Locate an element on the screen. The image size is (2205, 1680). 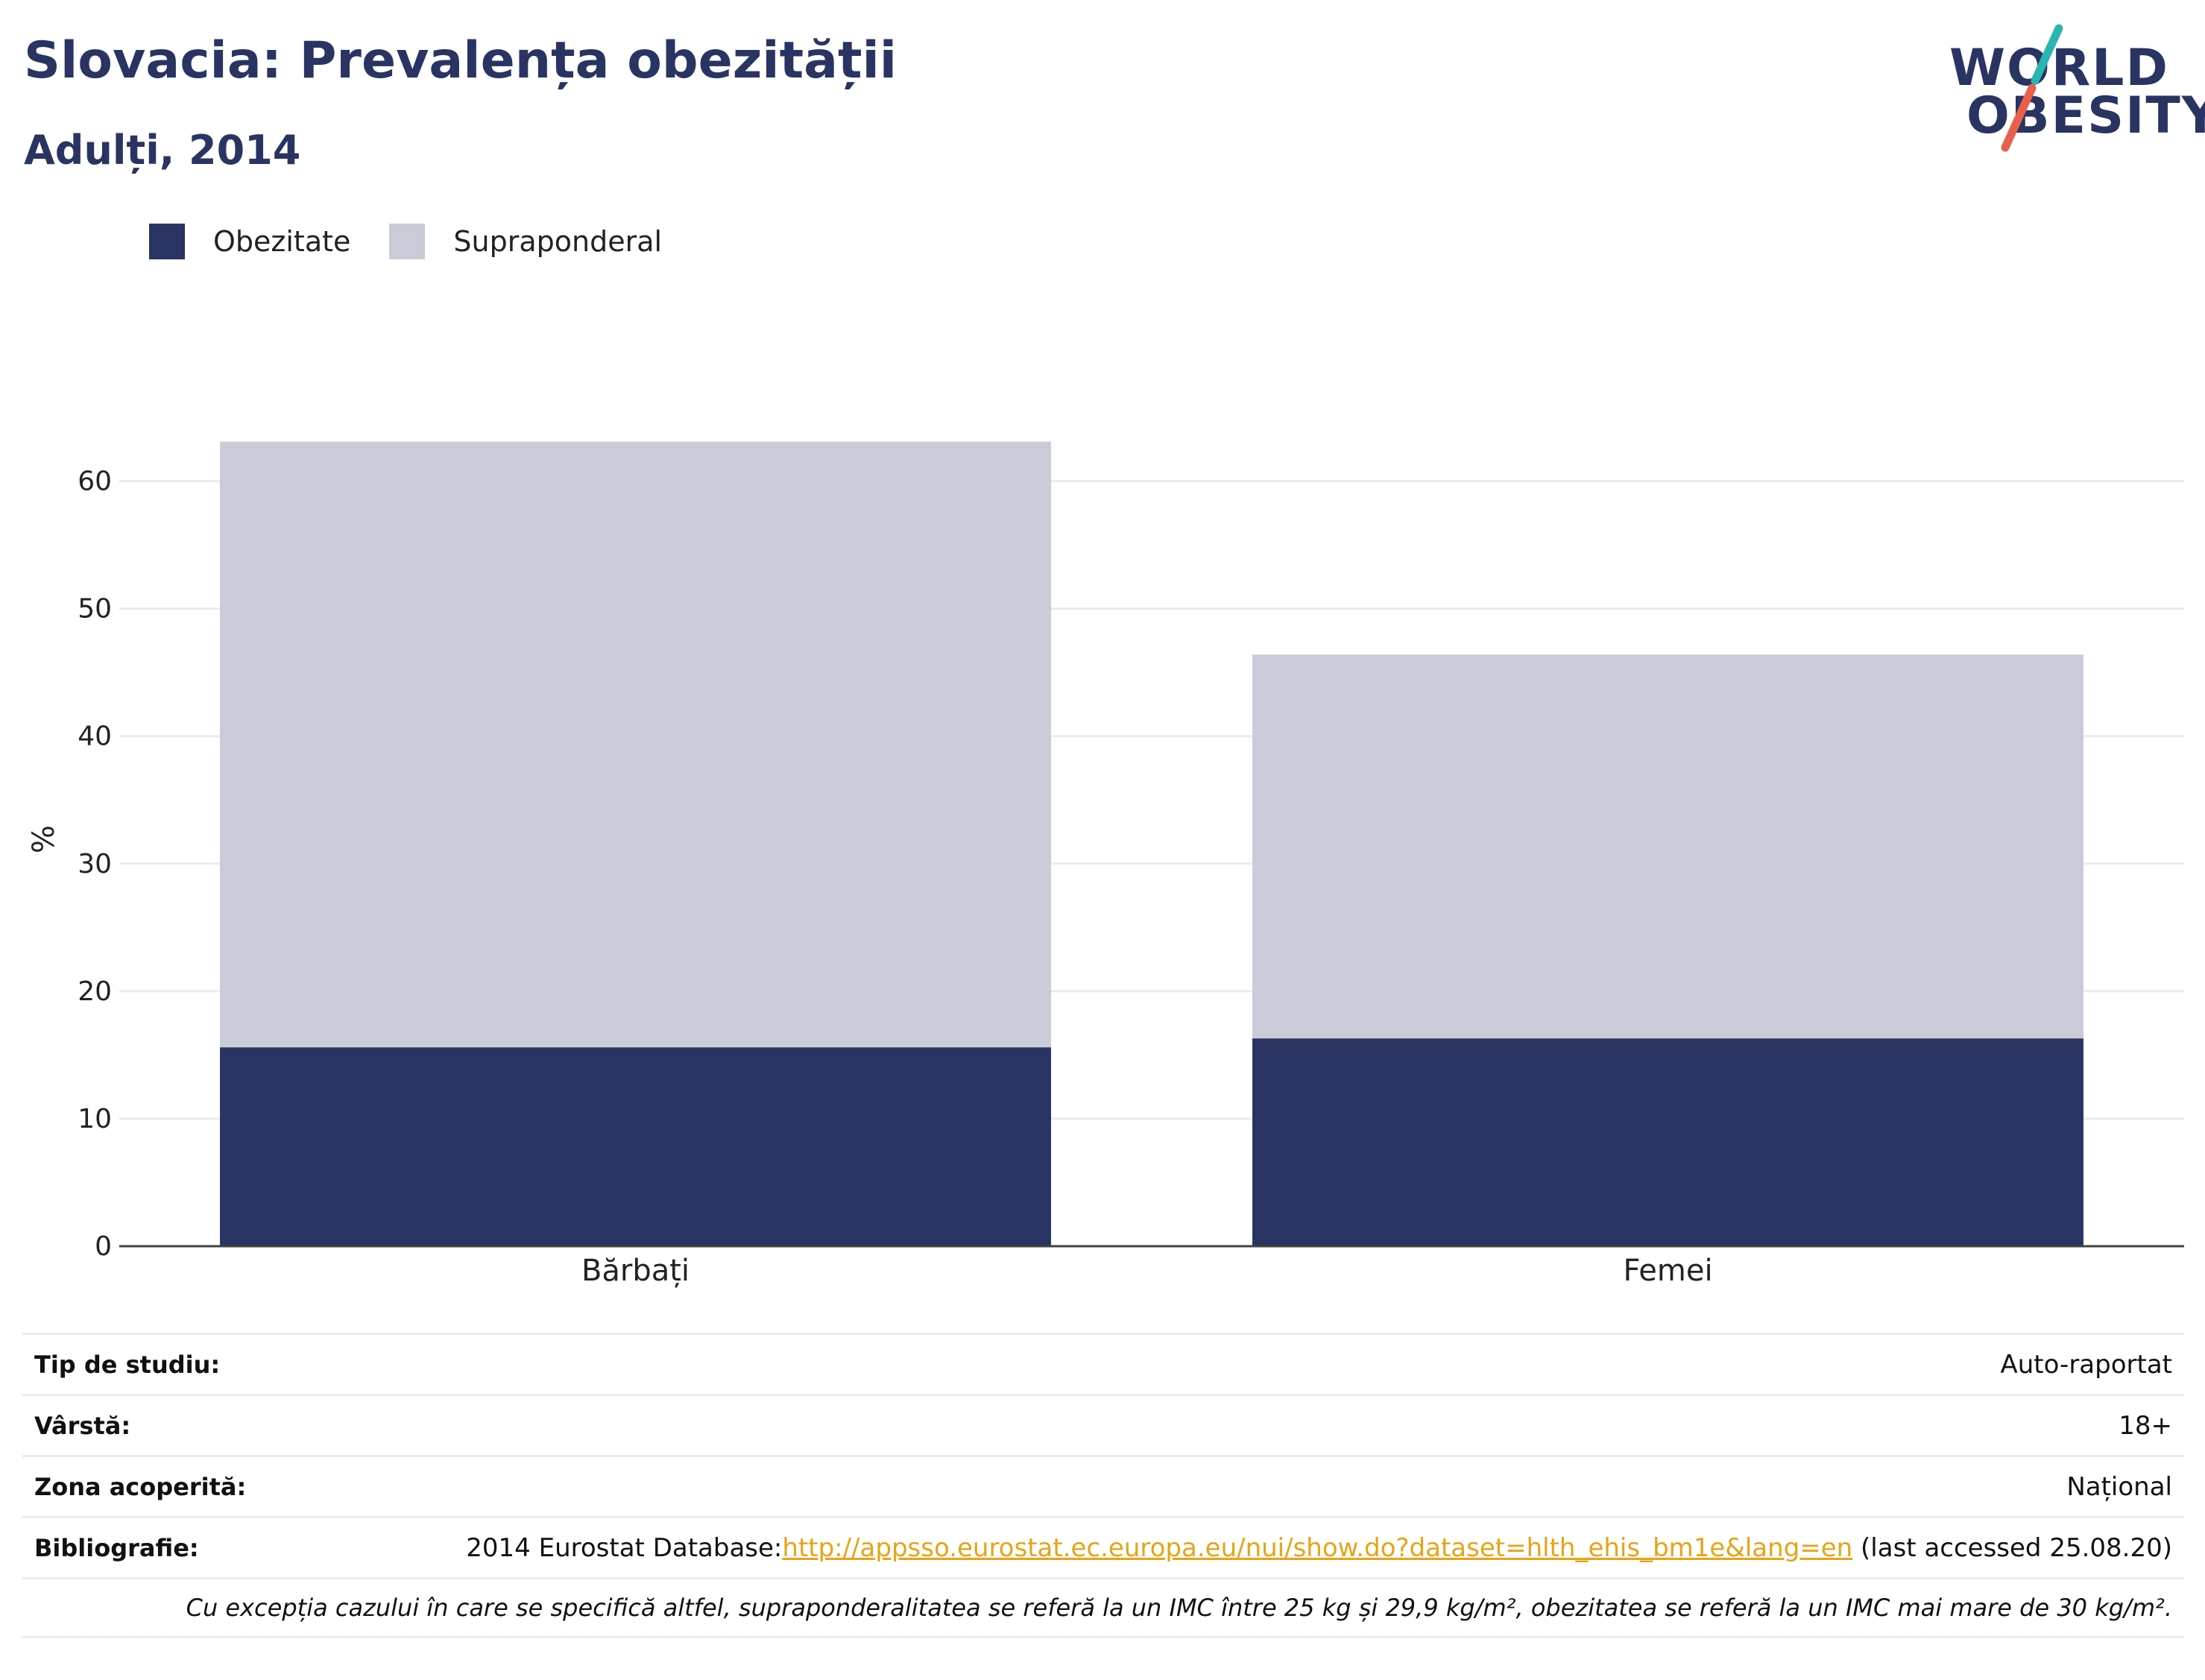
legend-item-supraponderal: Supraponderal is located at coordinates (525, 241).